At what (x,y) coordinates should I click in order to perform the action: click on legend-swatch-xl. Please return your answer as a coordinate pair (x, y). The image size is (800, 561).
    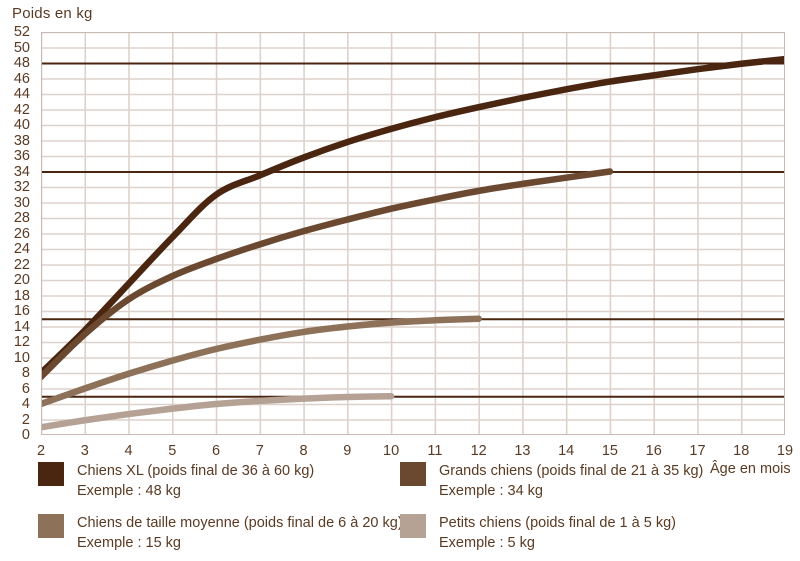
    Looking at the image, I should click on (51, 474).